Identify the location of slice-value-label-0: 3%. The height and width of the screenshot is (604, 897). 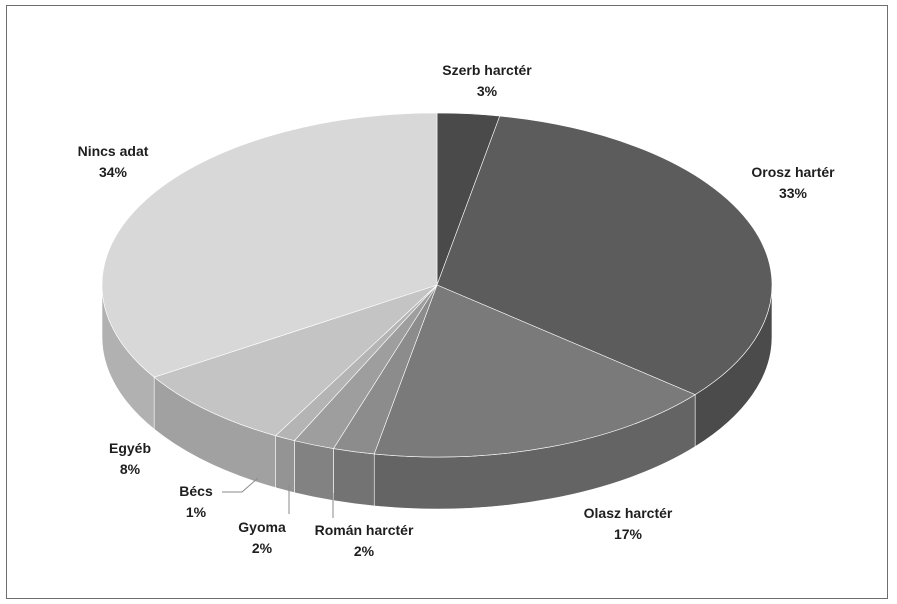
(487, 91).